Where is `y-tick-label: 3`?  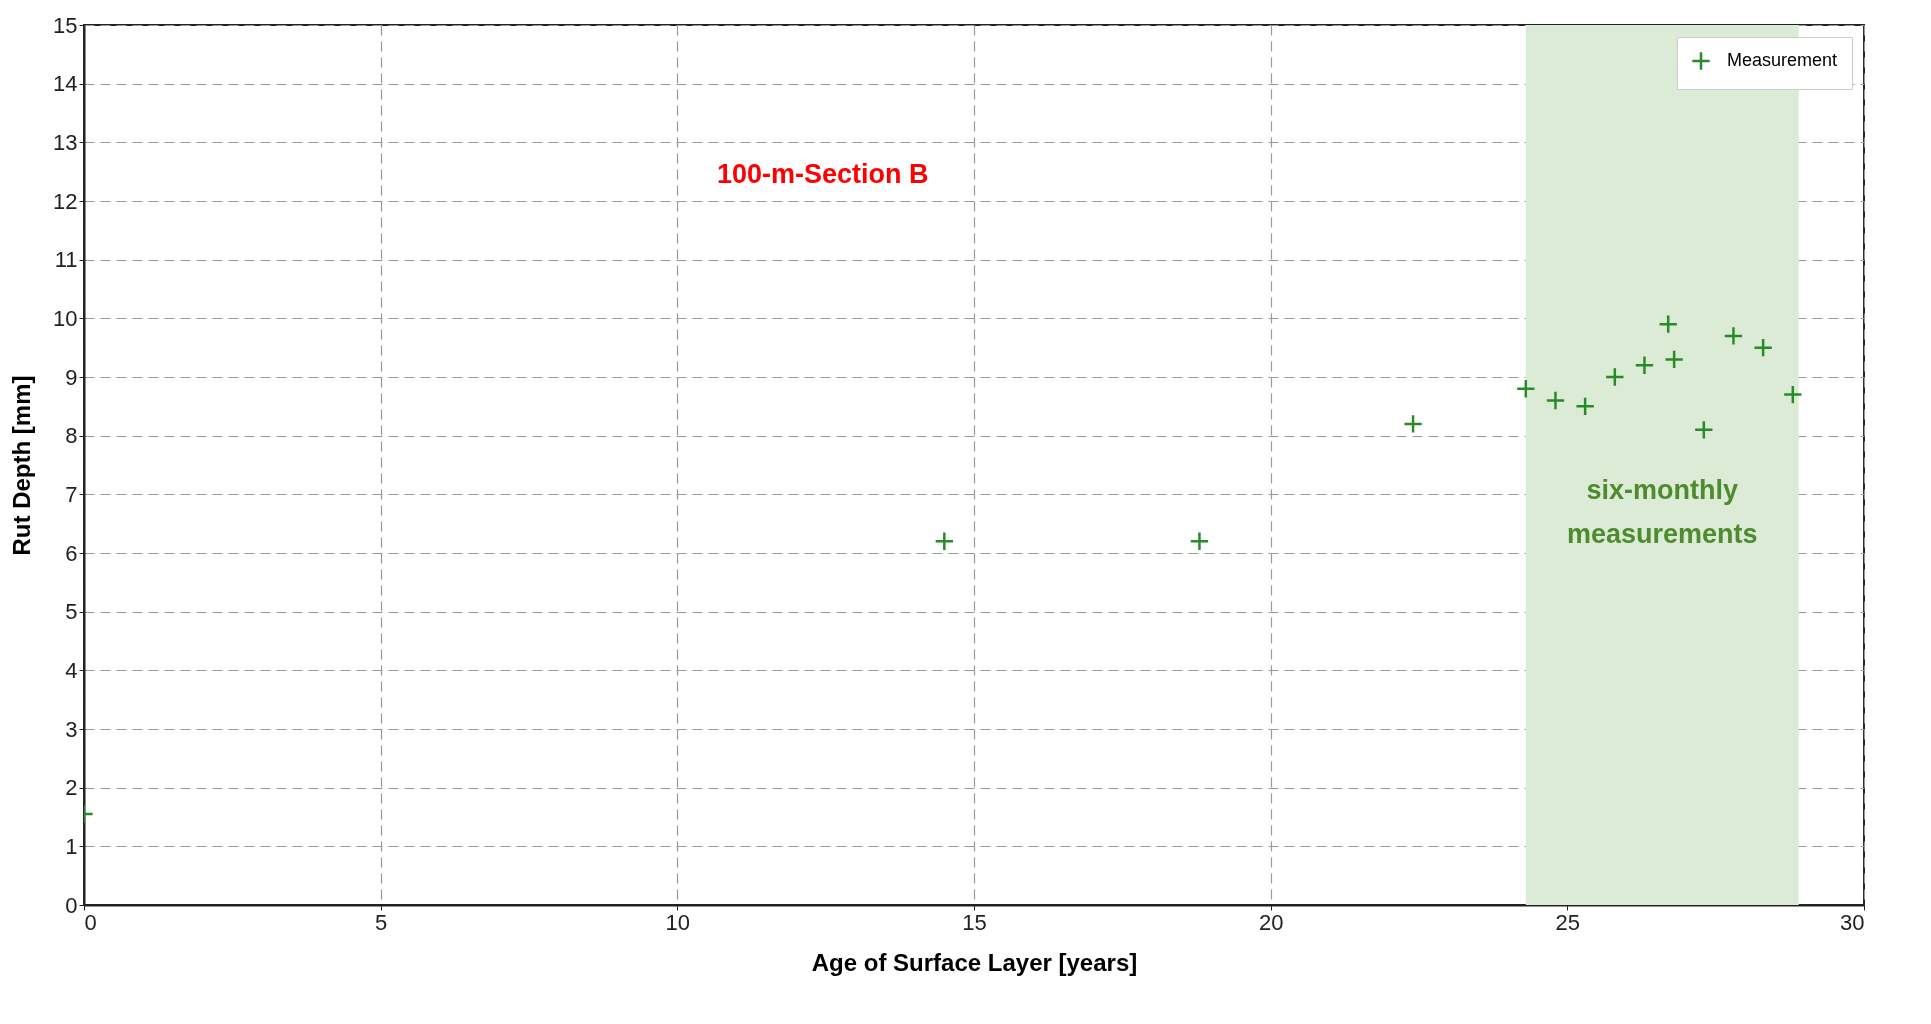
y-tick-label: 3 is located at coordinates (71, 729).